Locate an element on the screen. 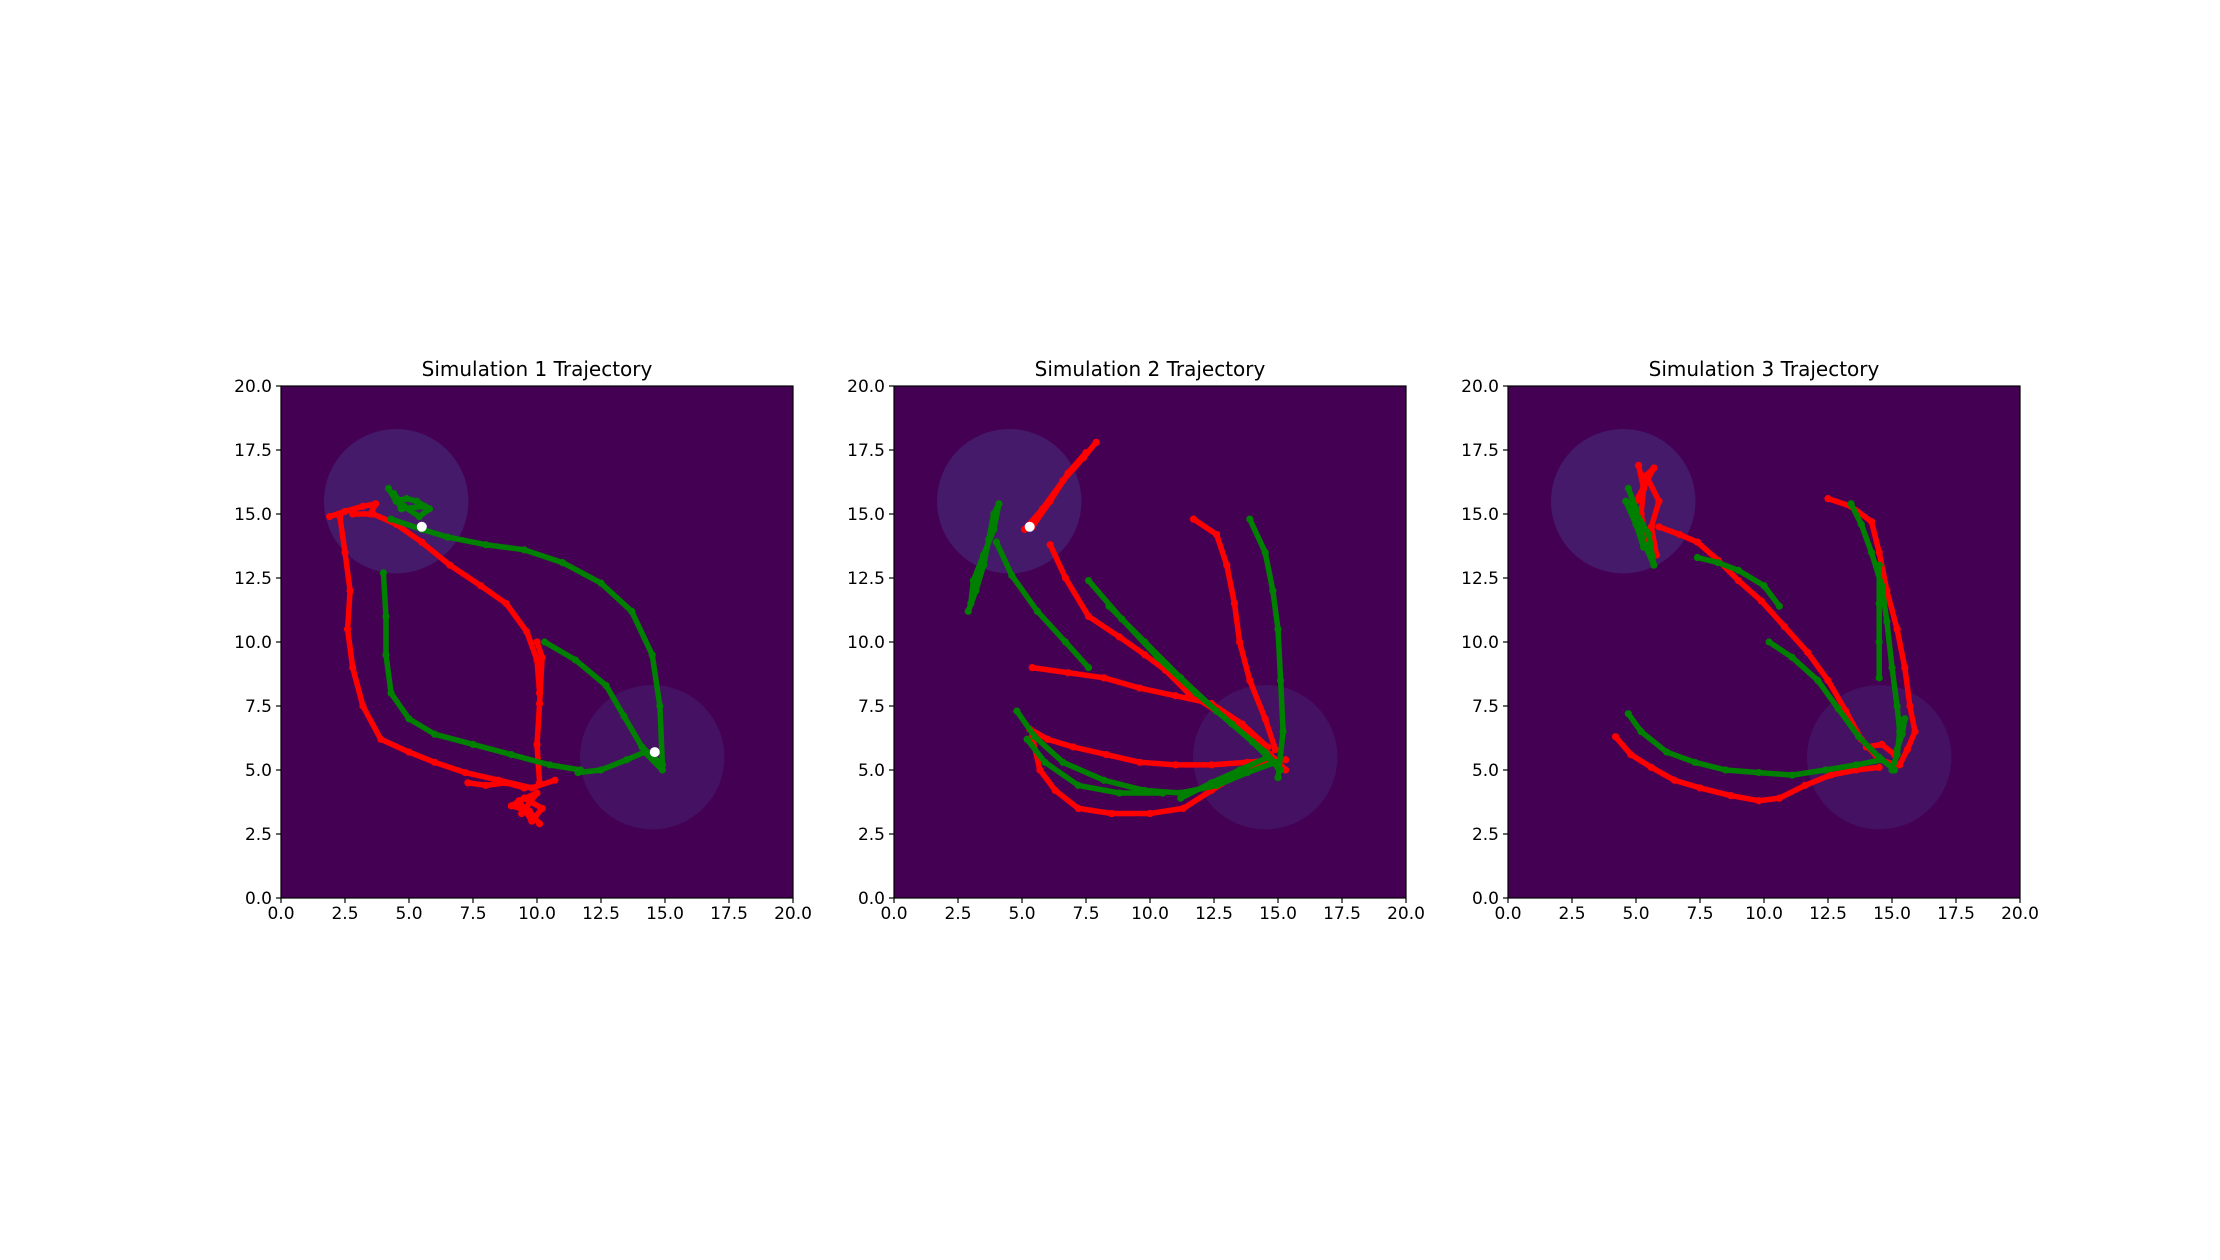 The height and width of the screenshot is (1260, 2220). x-tick-label: 2.5 is located at coordinates (344, 914).